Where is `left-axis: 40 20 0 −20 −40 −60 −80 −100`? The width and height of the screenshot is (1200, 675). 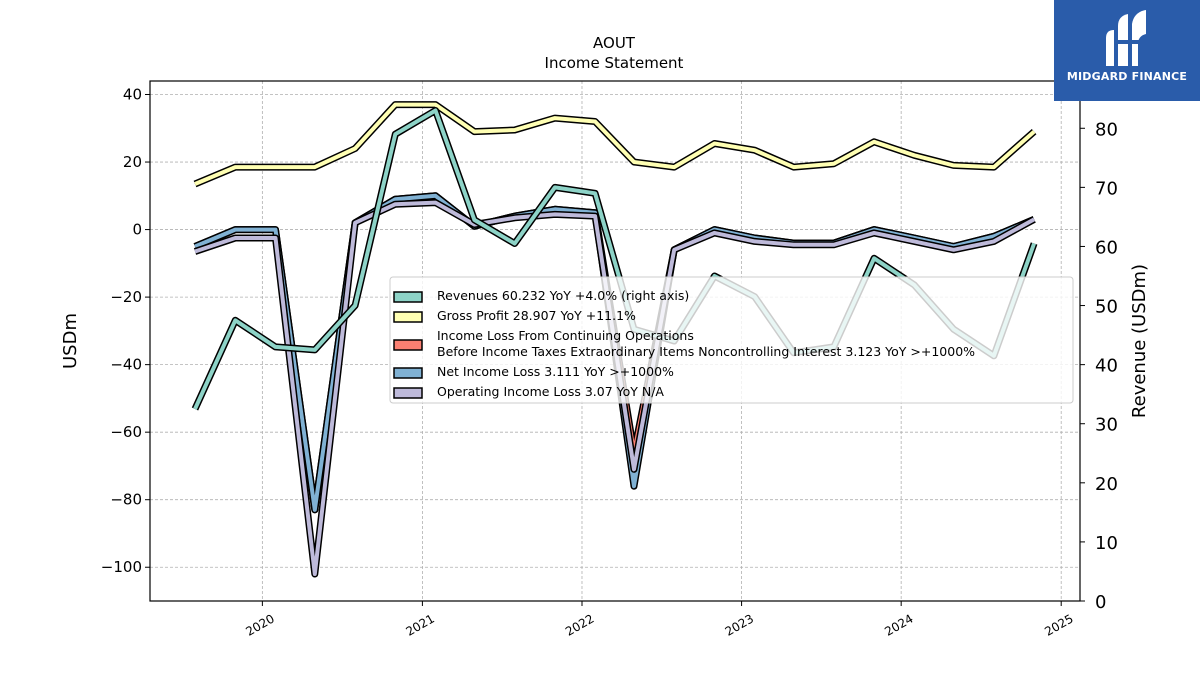 left-axis: 40 20 0 −20 −40 −60 −80 −100 is located at coordinates (125, 331).